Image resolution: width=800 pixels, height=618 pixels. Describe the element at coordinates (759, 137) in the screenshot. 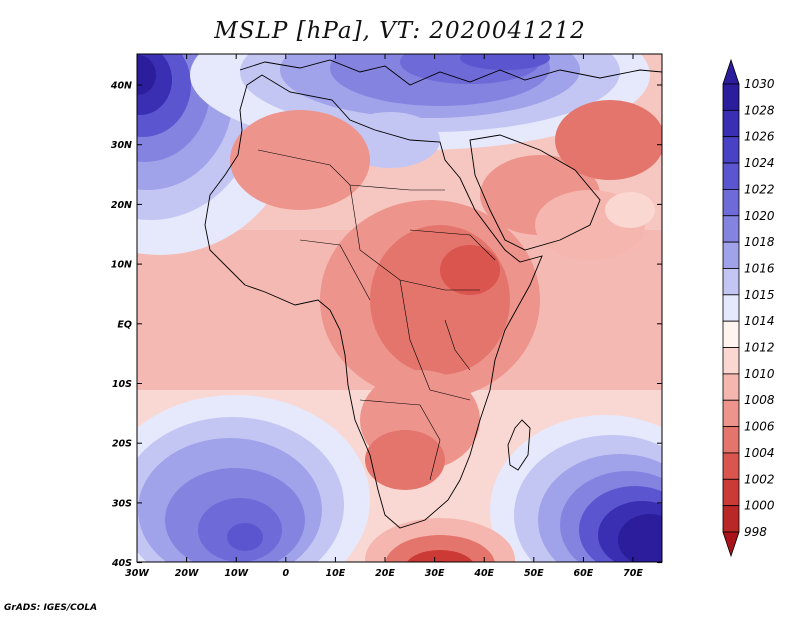

I see `colorbar-label: 1026` at that location.